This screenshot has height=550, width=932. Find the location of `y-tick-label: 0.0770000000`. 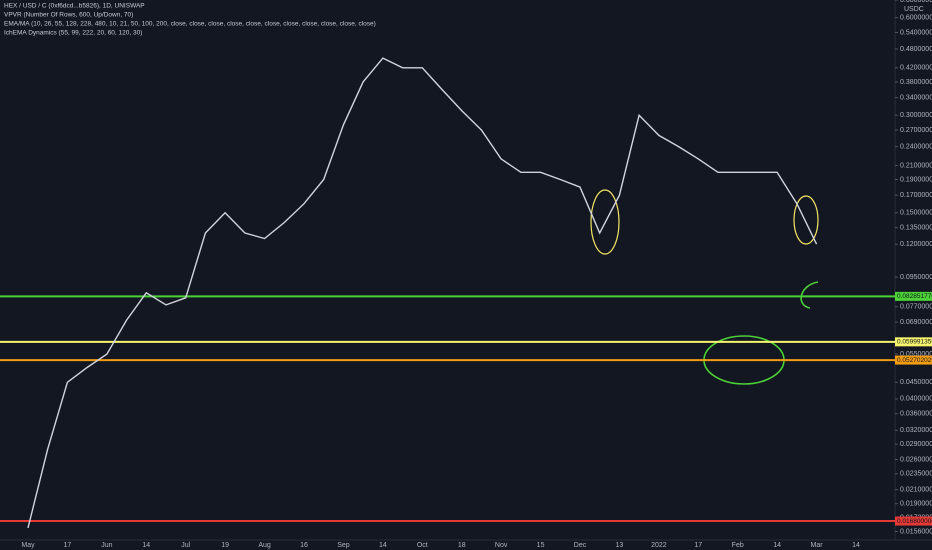

y-tick-label: 0.0770000000 is located at coordinates (916, 307).